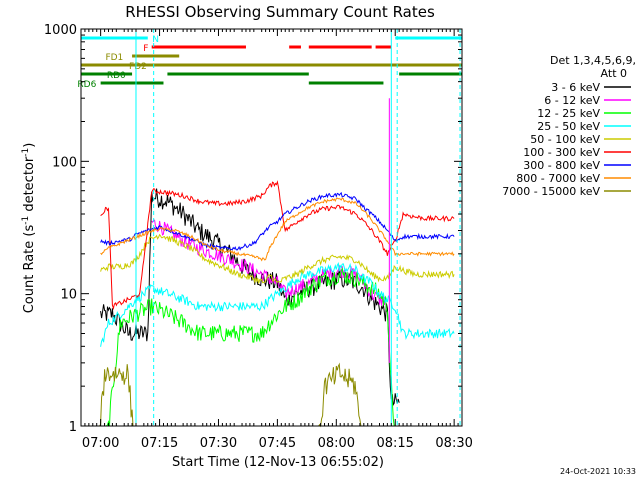 The width and height of the screenshot is (640, 480). Describe the element at coordinates (86, 85) in the screenshot. I see `flag-label-rd6: RD6` at that location.